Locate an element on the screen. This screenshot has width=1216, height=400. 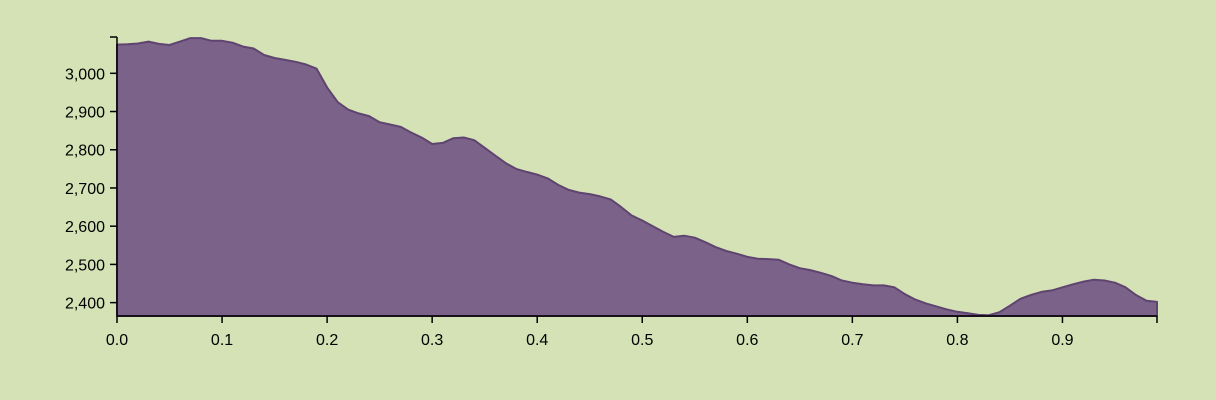
y-tick-label: 2,400 is located at coordinates (85, 304).